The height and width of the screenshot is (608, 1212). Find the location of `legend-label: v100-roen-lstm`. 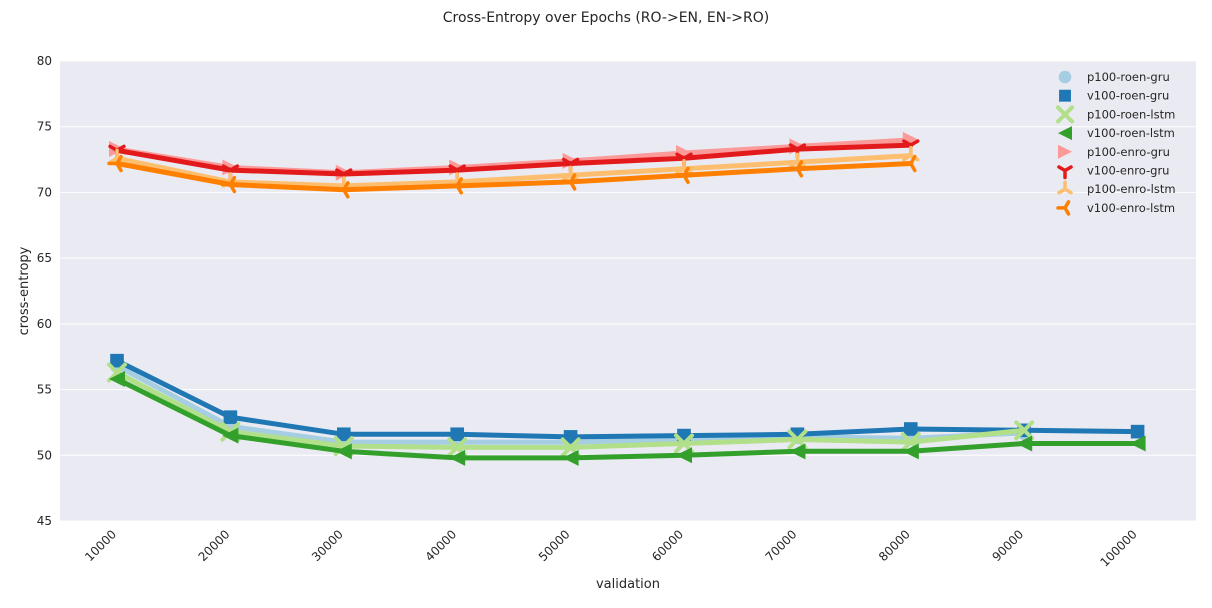

legend-label: v100-roen-lstm is located at coordinates (1131, 133).